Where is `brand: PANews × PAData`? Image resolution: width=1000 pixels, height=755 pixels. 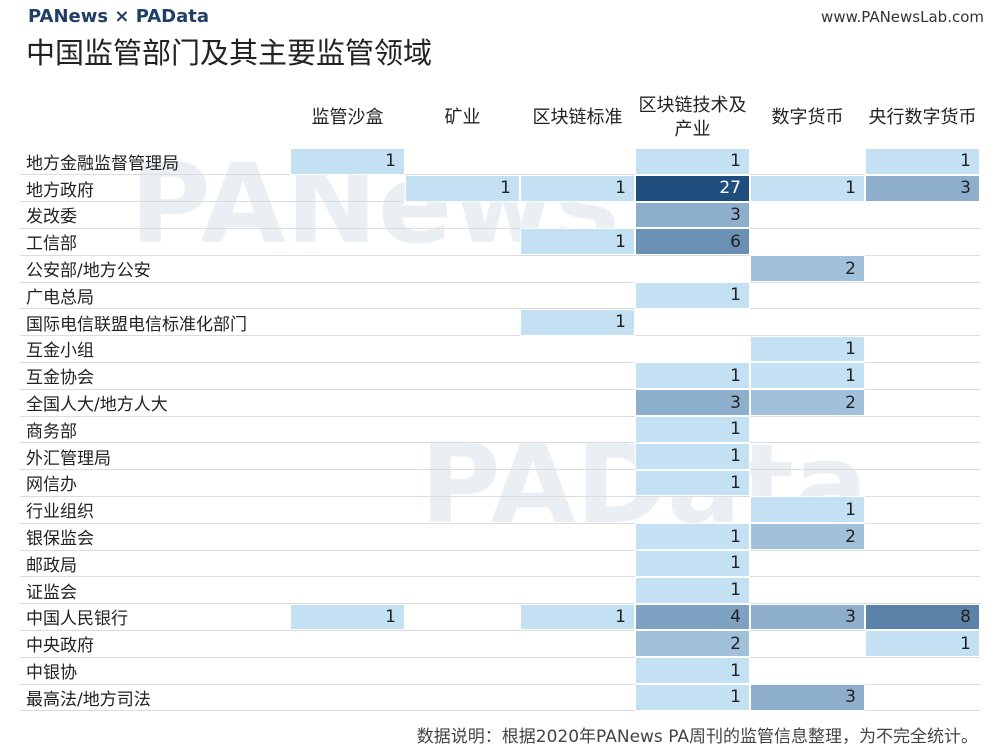 brand: PANews × PAData is located at coordinates (119, 16).